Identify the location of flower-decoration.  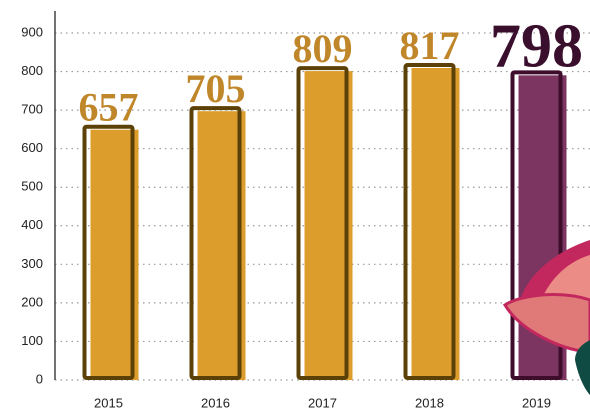
(546, 317).